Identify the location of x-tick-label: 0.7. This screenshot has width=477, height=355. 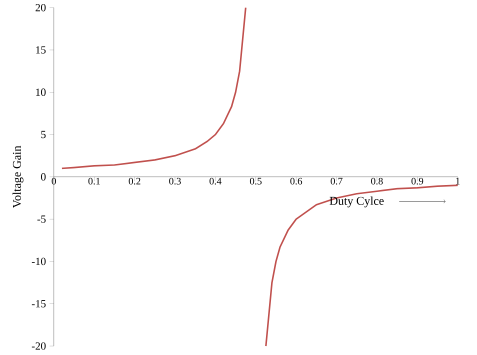
(336, 181).